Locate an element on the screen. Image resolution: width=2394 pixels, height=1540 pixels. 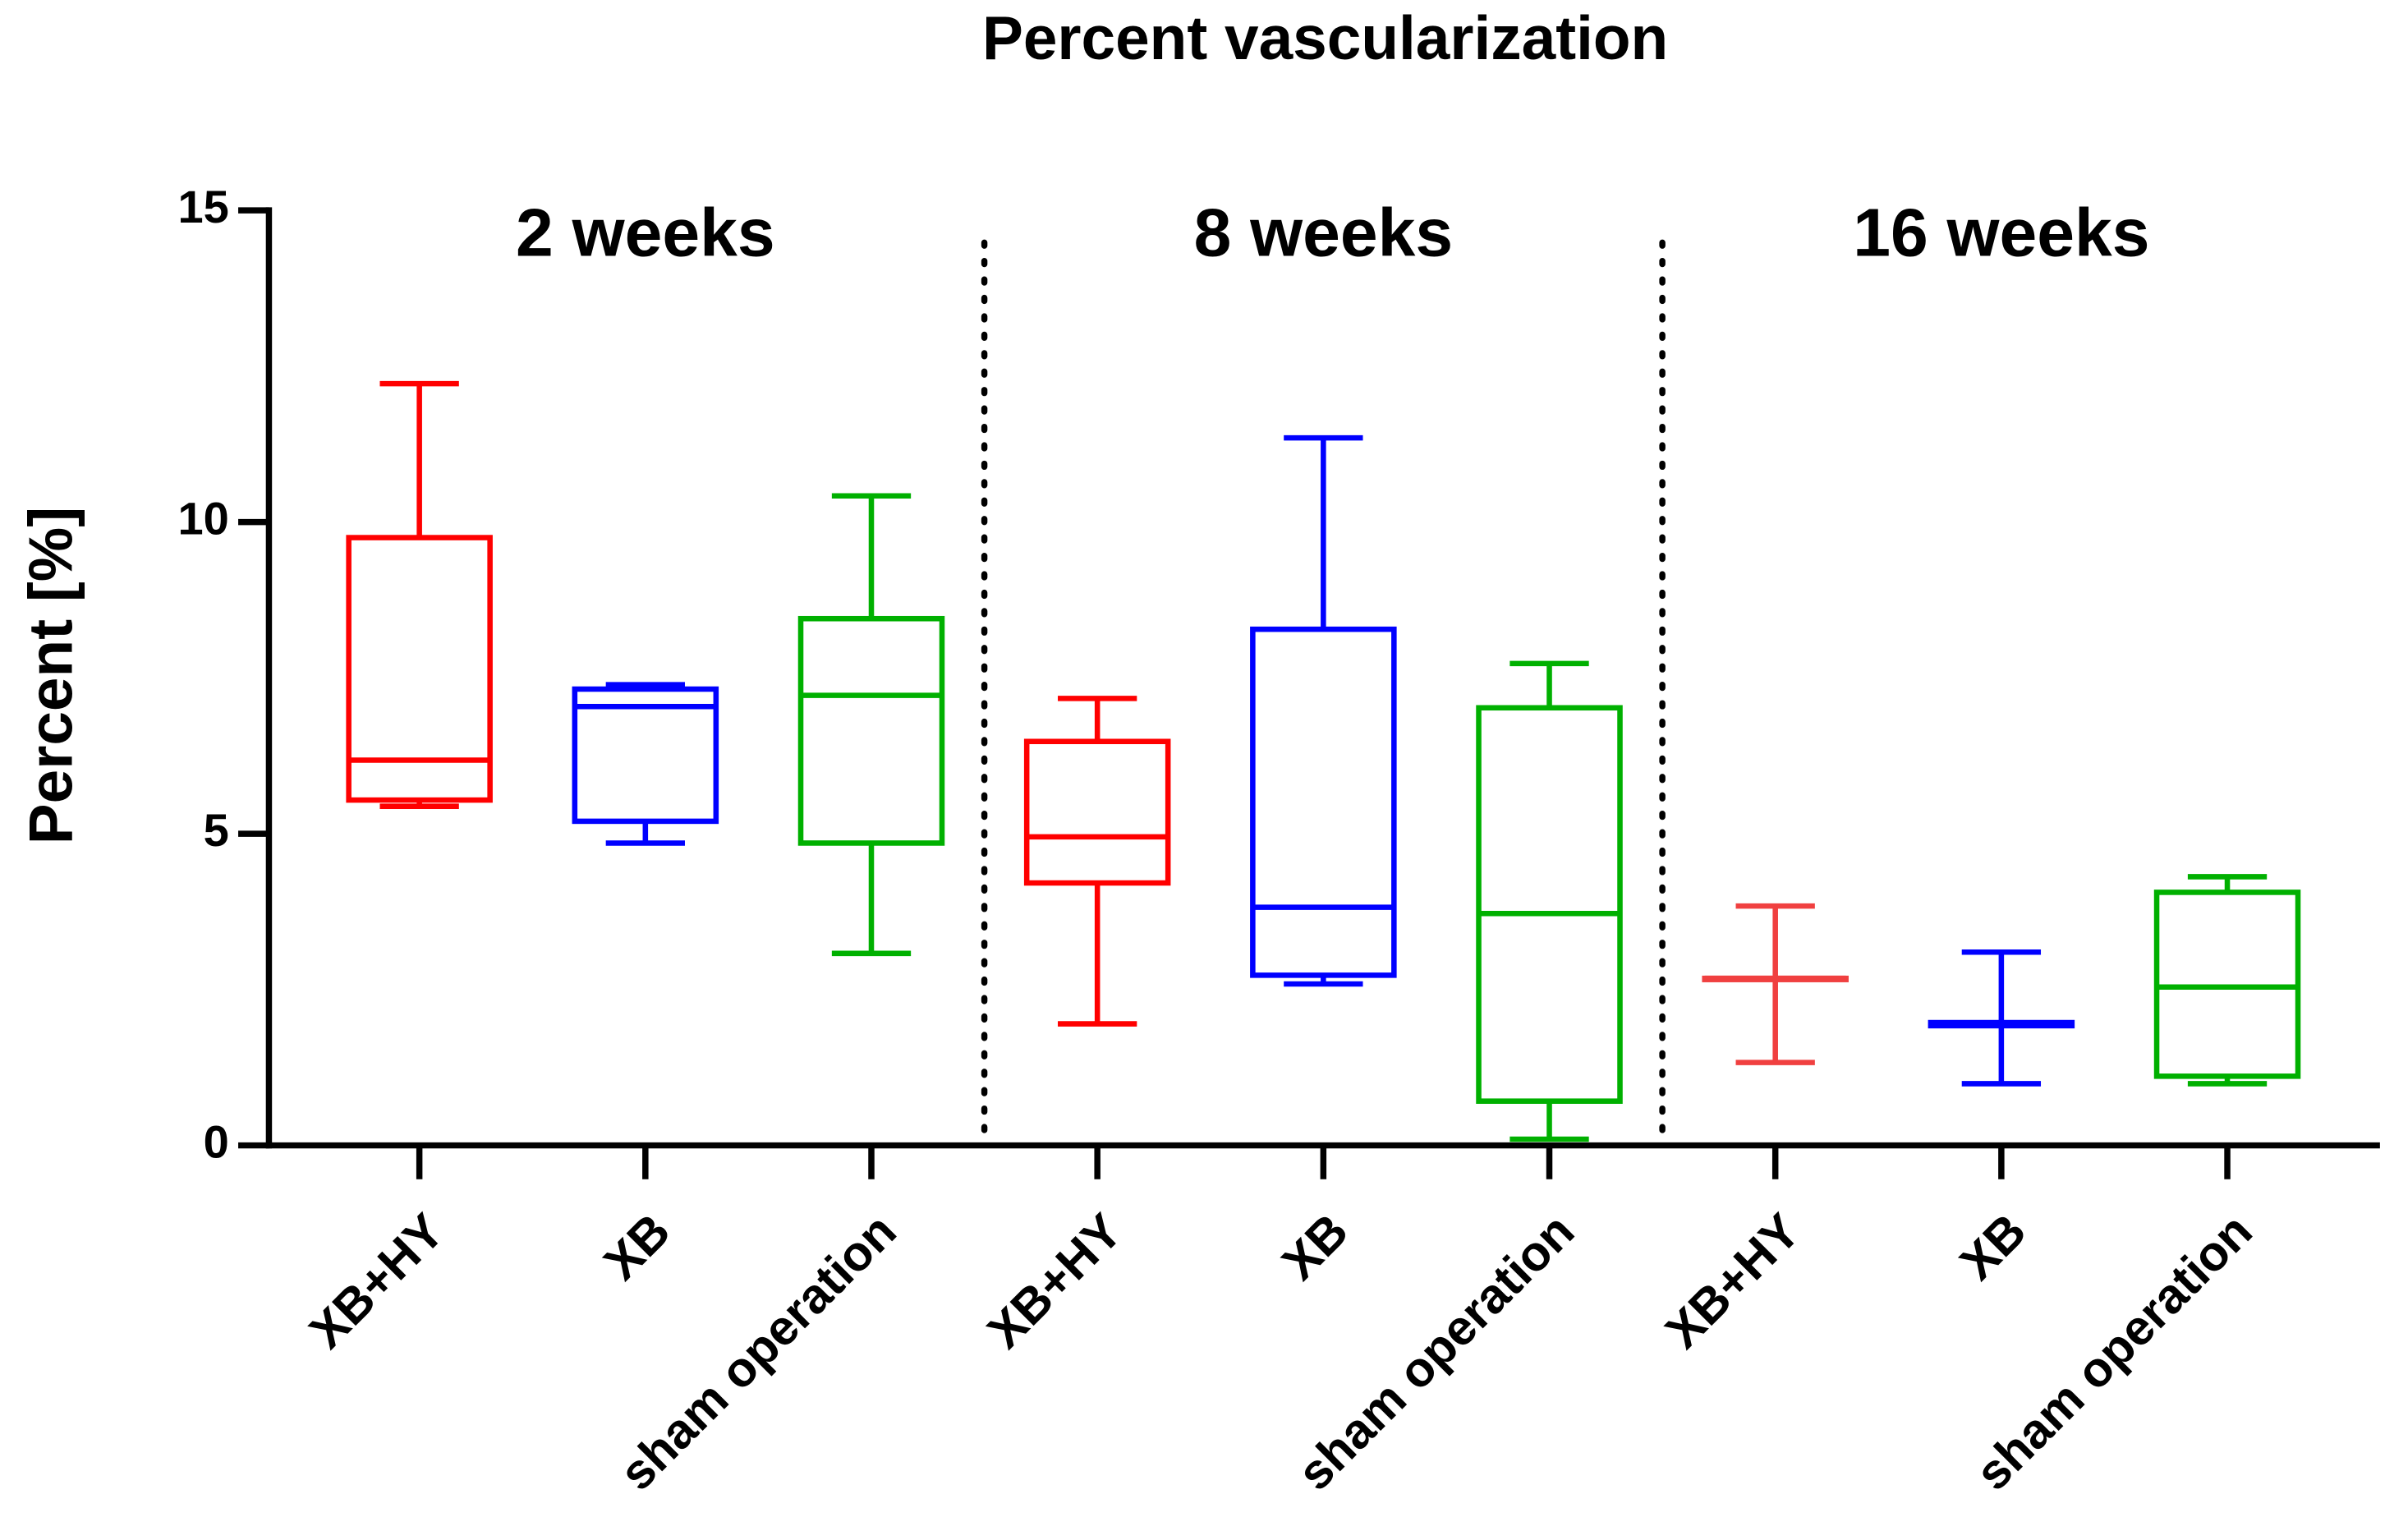
y-tick-label: 5 is located at coordinates (216, 830).